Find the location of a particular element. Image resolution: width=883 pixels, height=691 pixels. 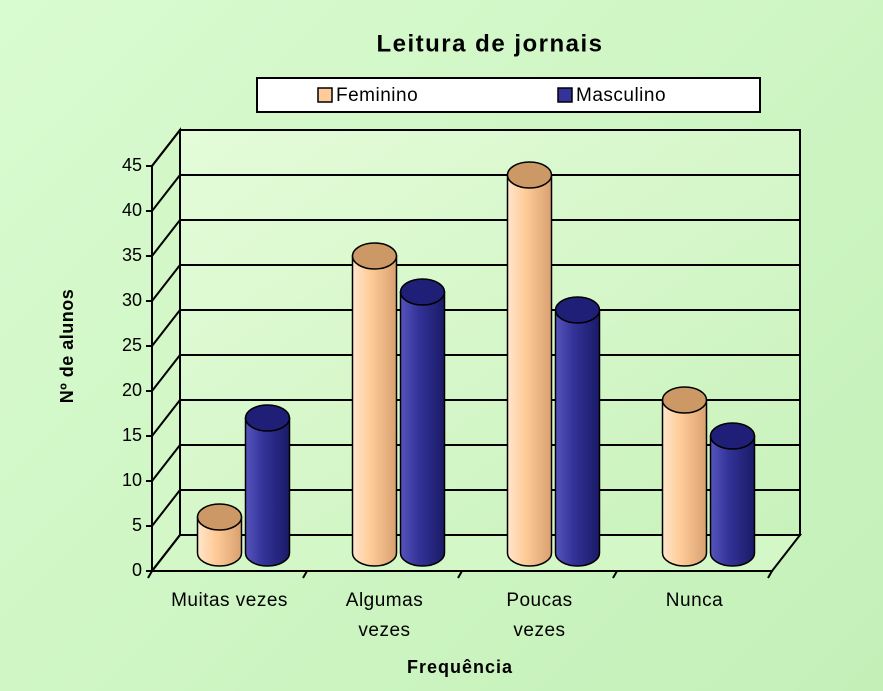

x-axis-label: Frequência is located at coordinates (460, 667).